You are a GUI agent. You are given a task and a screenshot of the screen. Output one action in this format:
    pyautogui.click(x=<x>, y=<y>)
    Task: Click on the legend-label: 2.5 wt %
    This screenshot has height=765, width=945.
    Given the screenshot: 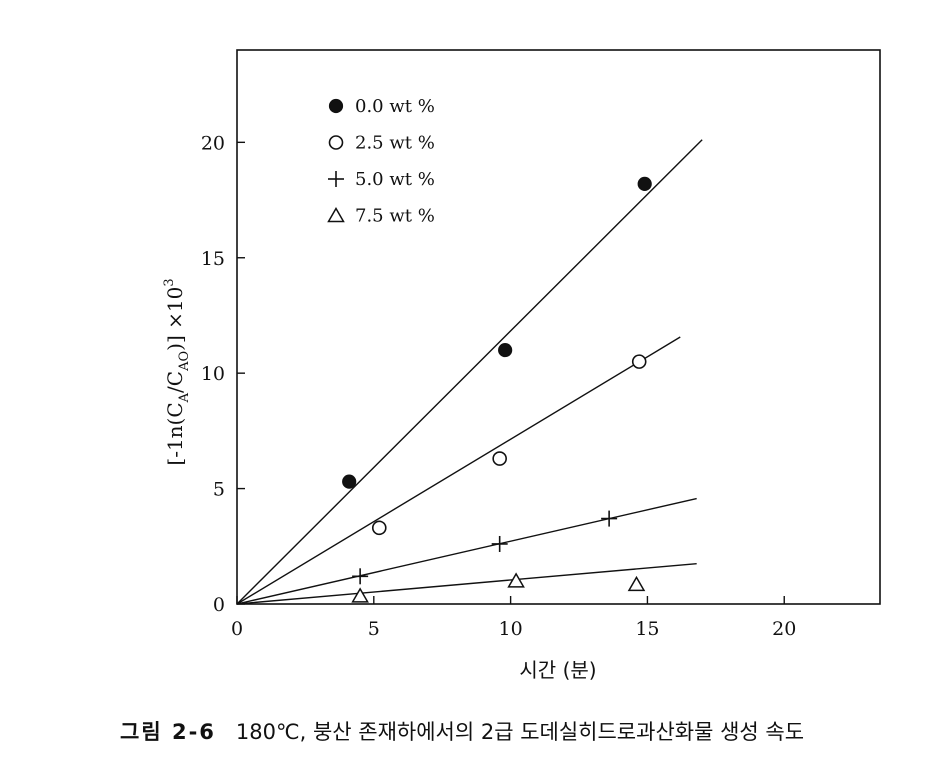 What is the action you would take?
    pyautogui.click(x=395, y=143)
    